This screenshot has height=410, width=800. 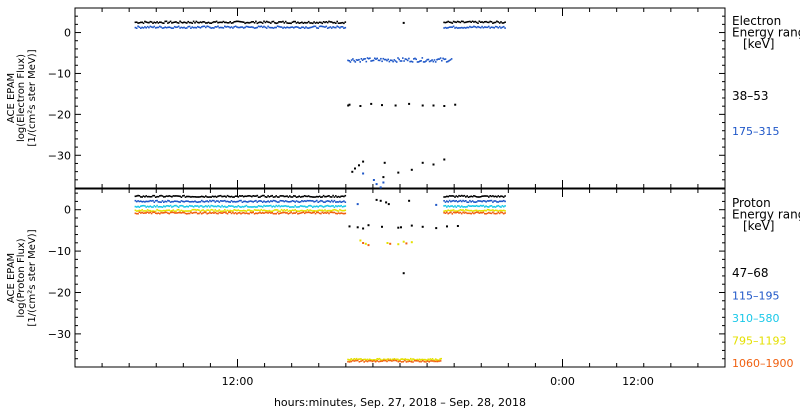 I want to click on legend-entry: 47–68, so click(x=750, y=273).